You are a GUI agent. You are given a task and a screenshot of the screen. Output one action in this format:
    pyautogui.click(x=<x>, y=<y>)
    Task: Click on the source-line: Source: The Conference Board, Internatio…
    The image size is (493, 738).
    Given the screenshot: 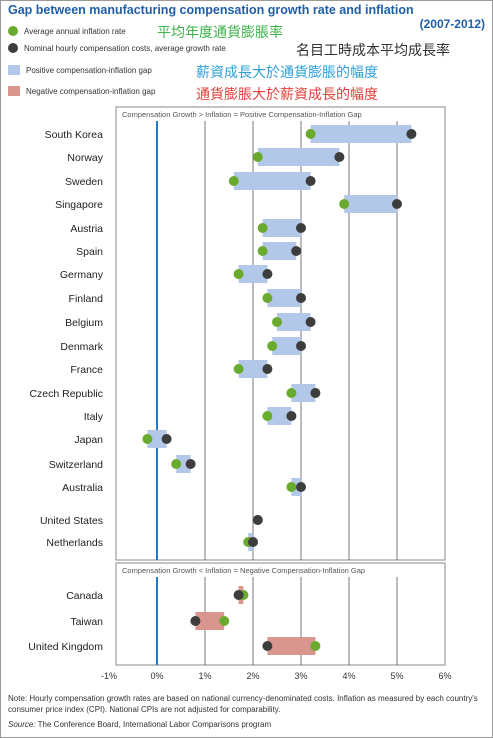 What is the action you would take?
    pyautogui.click(x=139, y=724)
    